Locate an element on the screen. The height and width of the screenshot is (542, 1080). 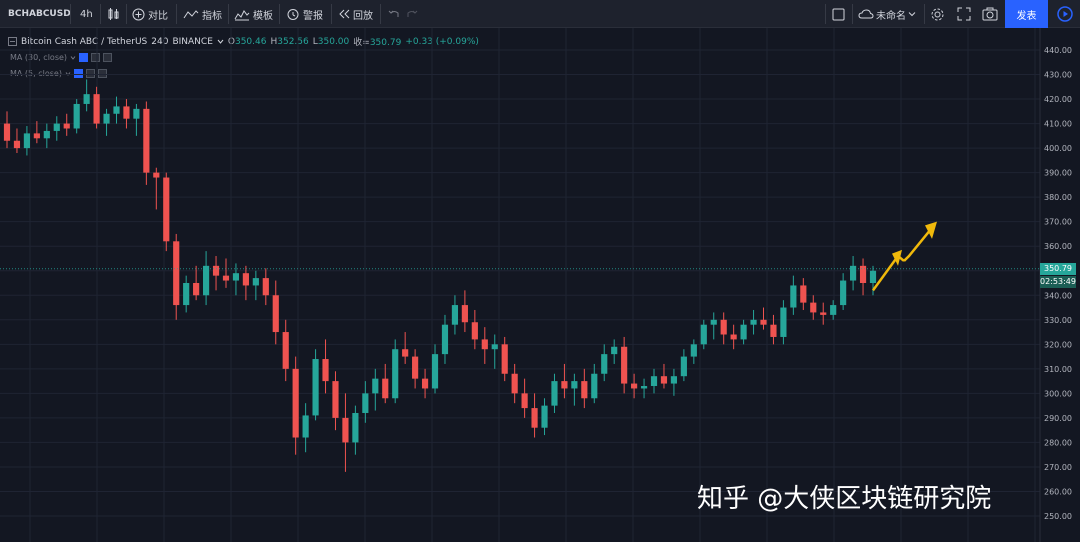
high-key: H is located at coordinates (274, 41).